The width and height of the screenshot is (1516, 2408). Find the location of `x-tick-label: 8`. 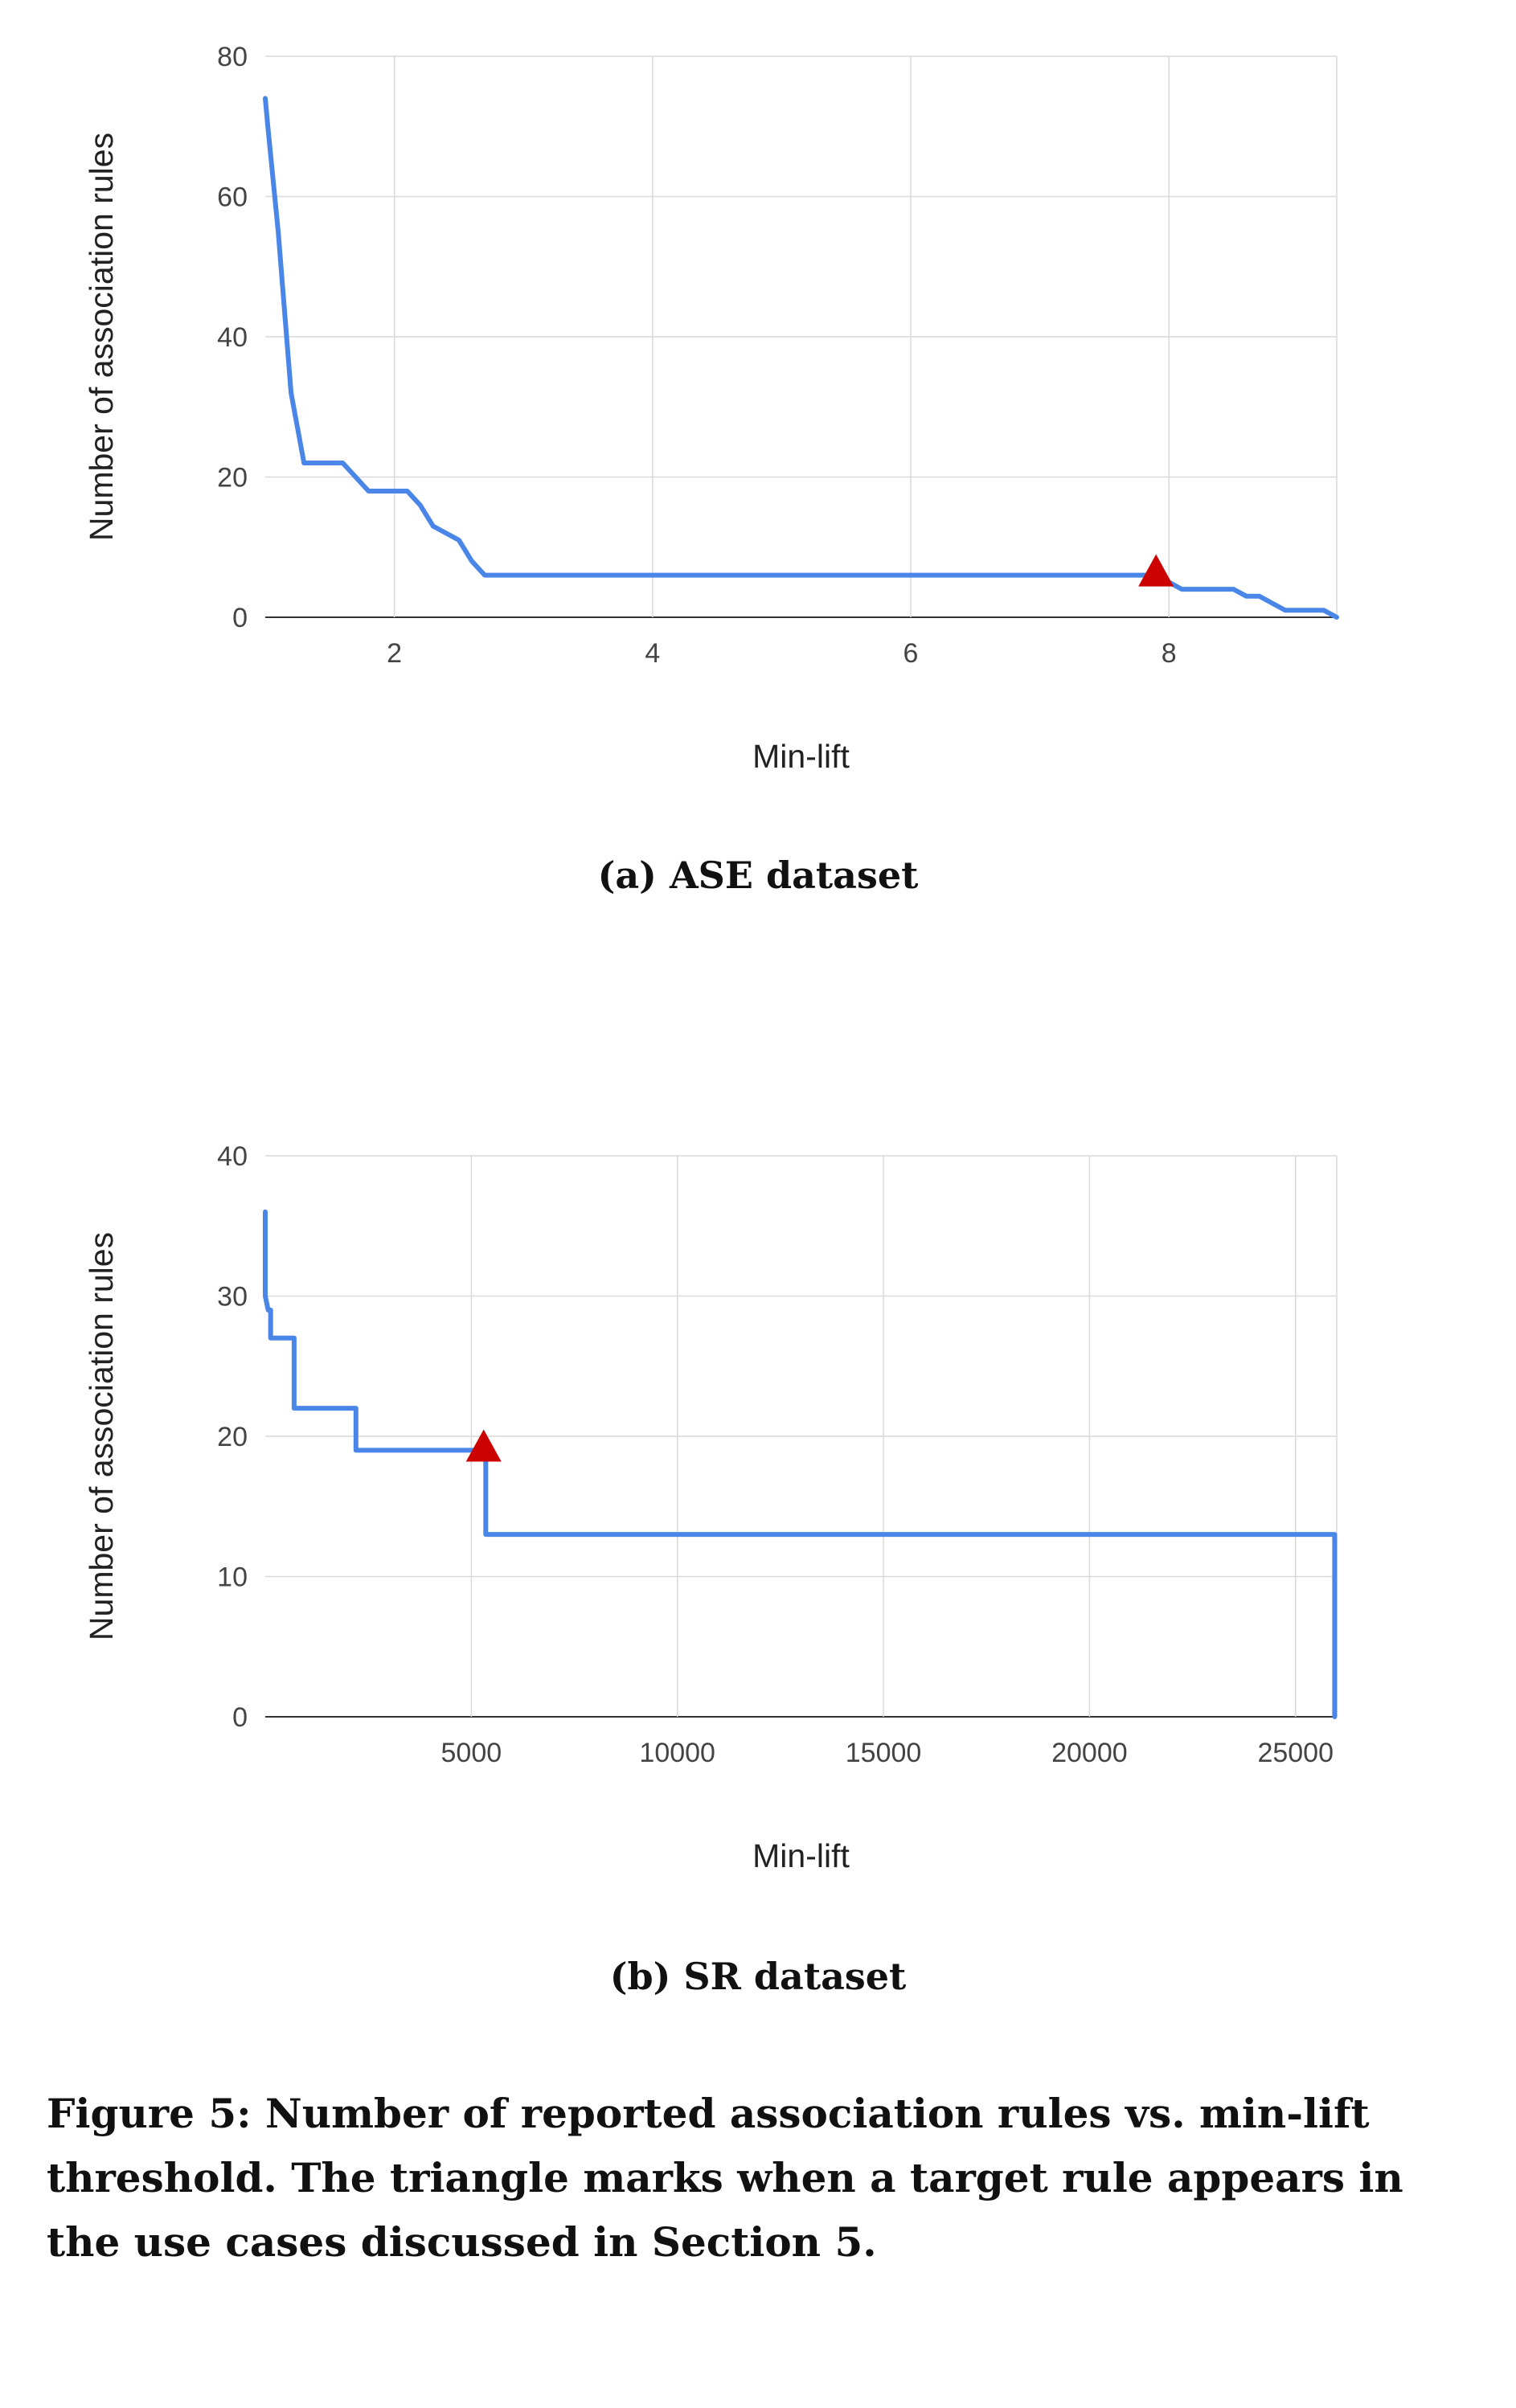

x-tick-label: 8 is located at coordinates (1169, 653).